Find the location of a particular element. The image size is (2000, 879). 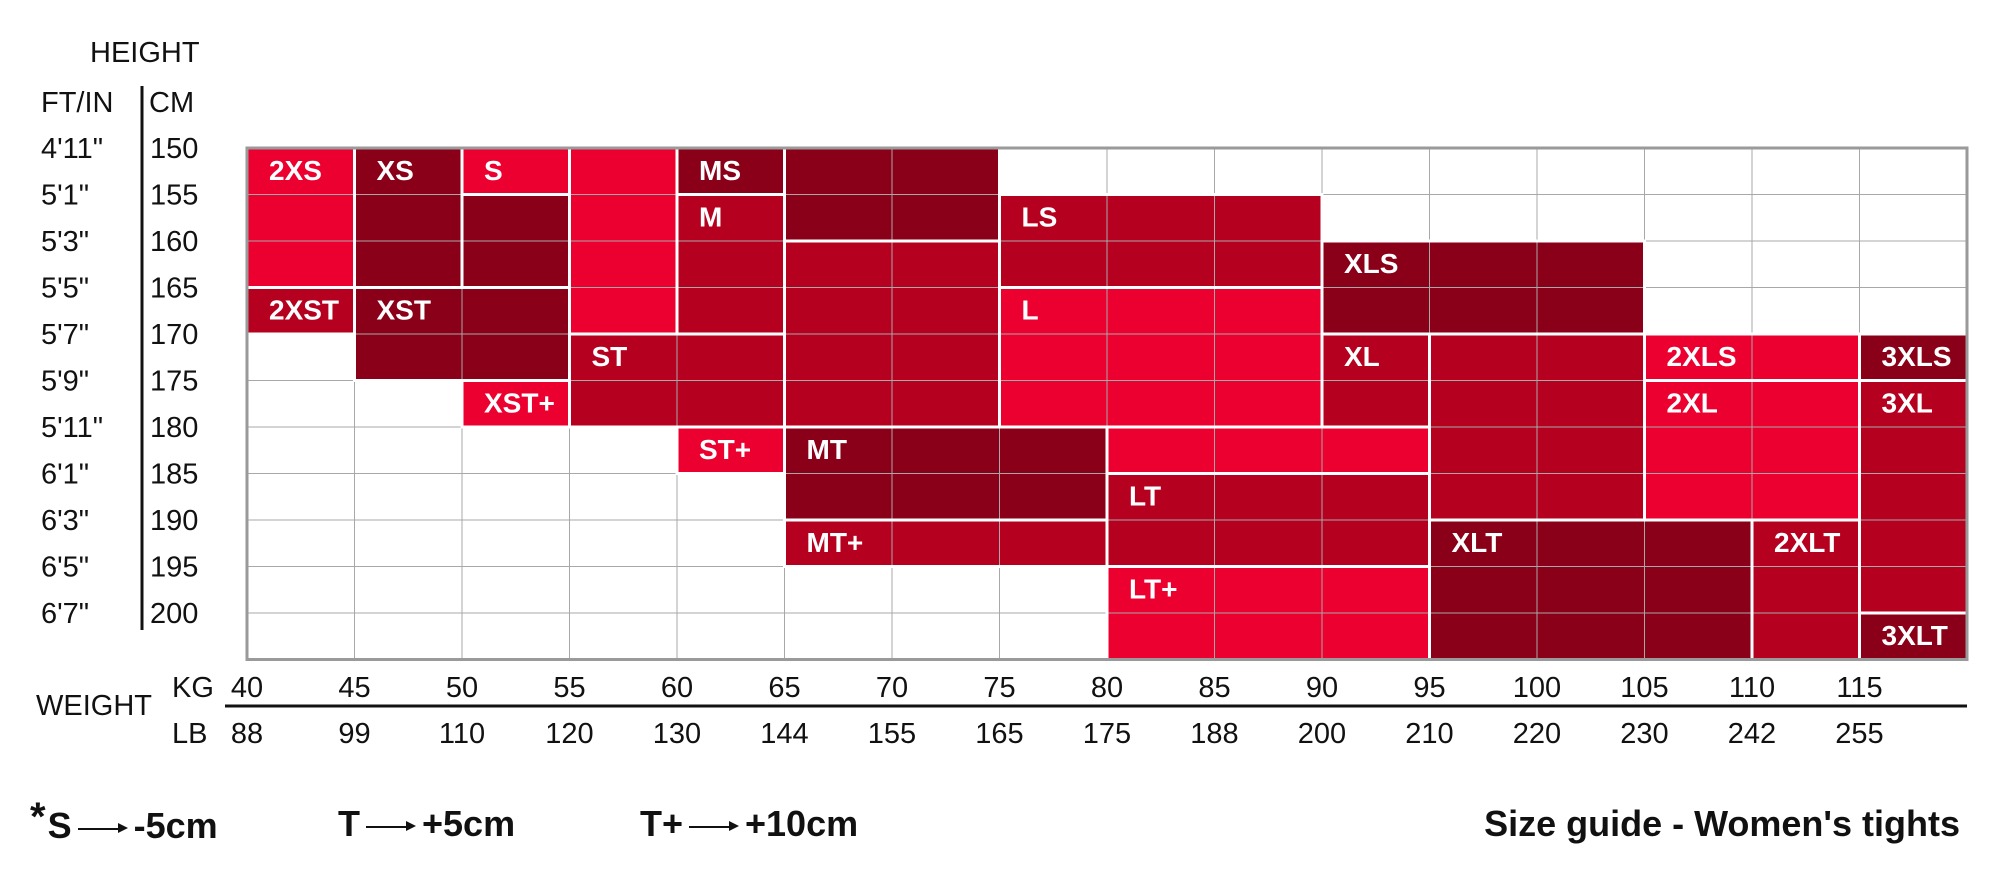

weight-tick-lb: 120 is located at coordinates (569, 734).